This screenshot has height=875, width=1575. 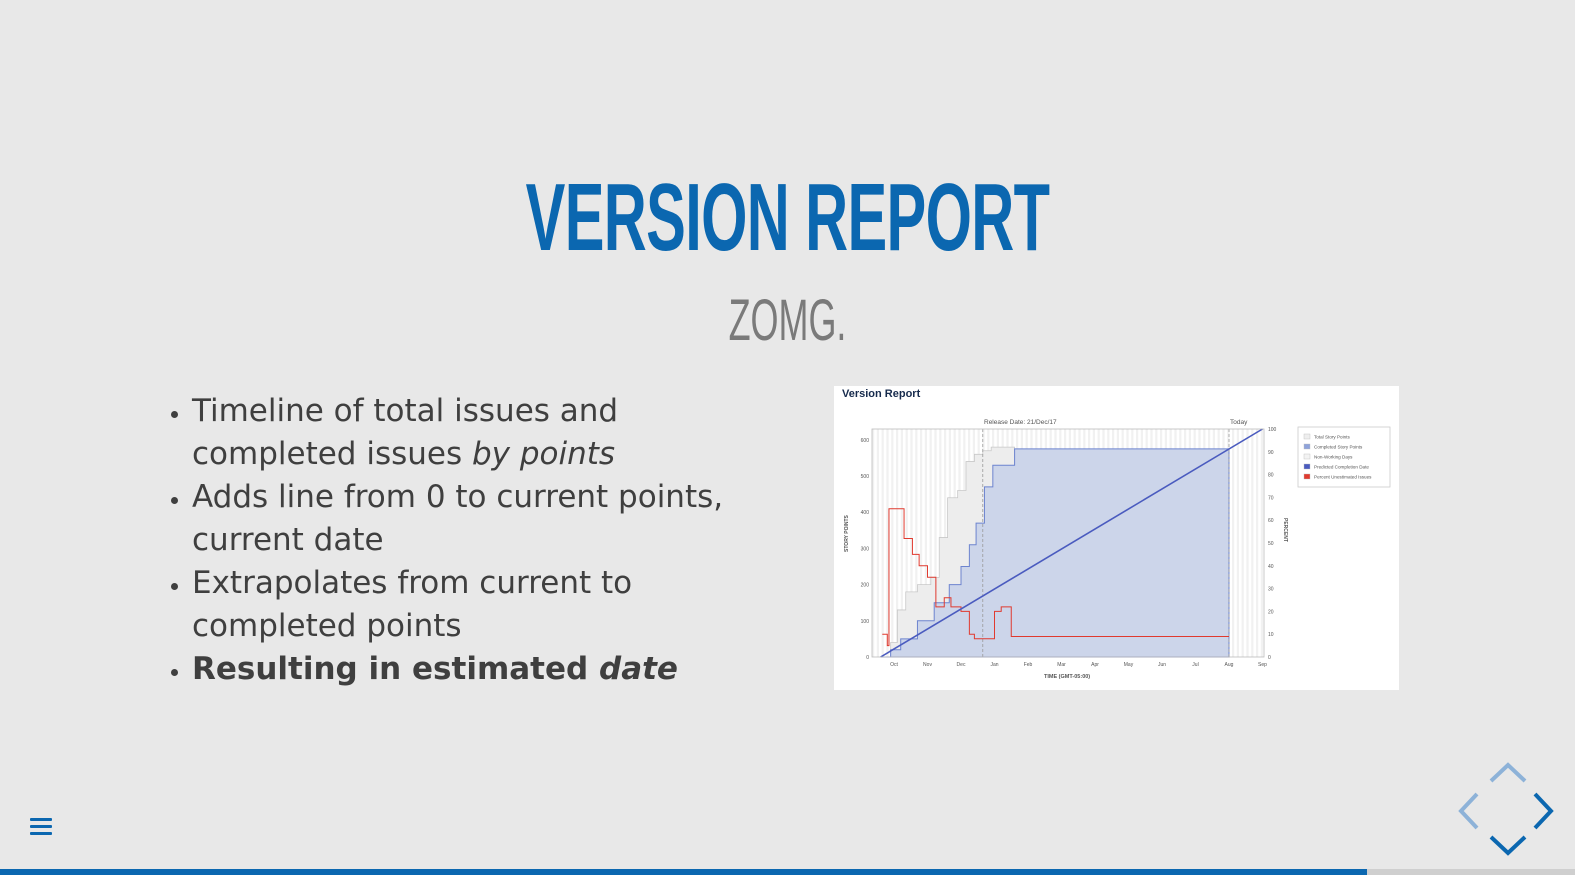 What do you see at coordinates (847, 533) in the screenshot?
I see `left-axis-label: STORY POINTS` at bounding box center [847, 533].